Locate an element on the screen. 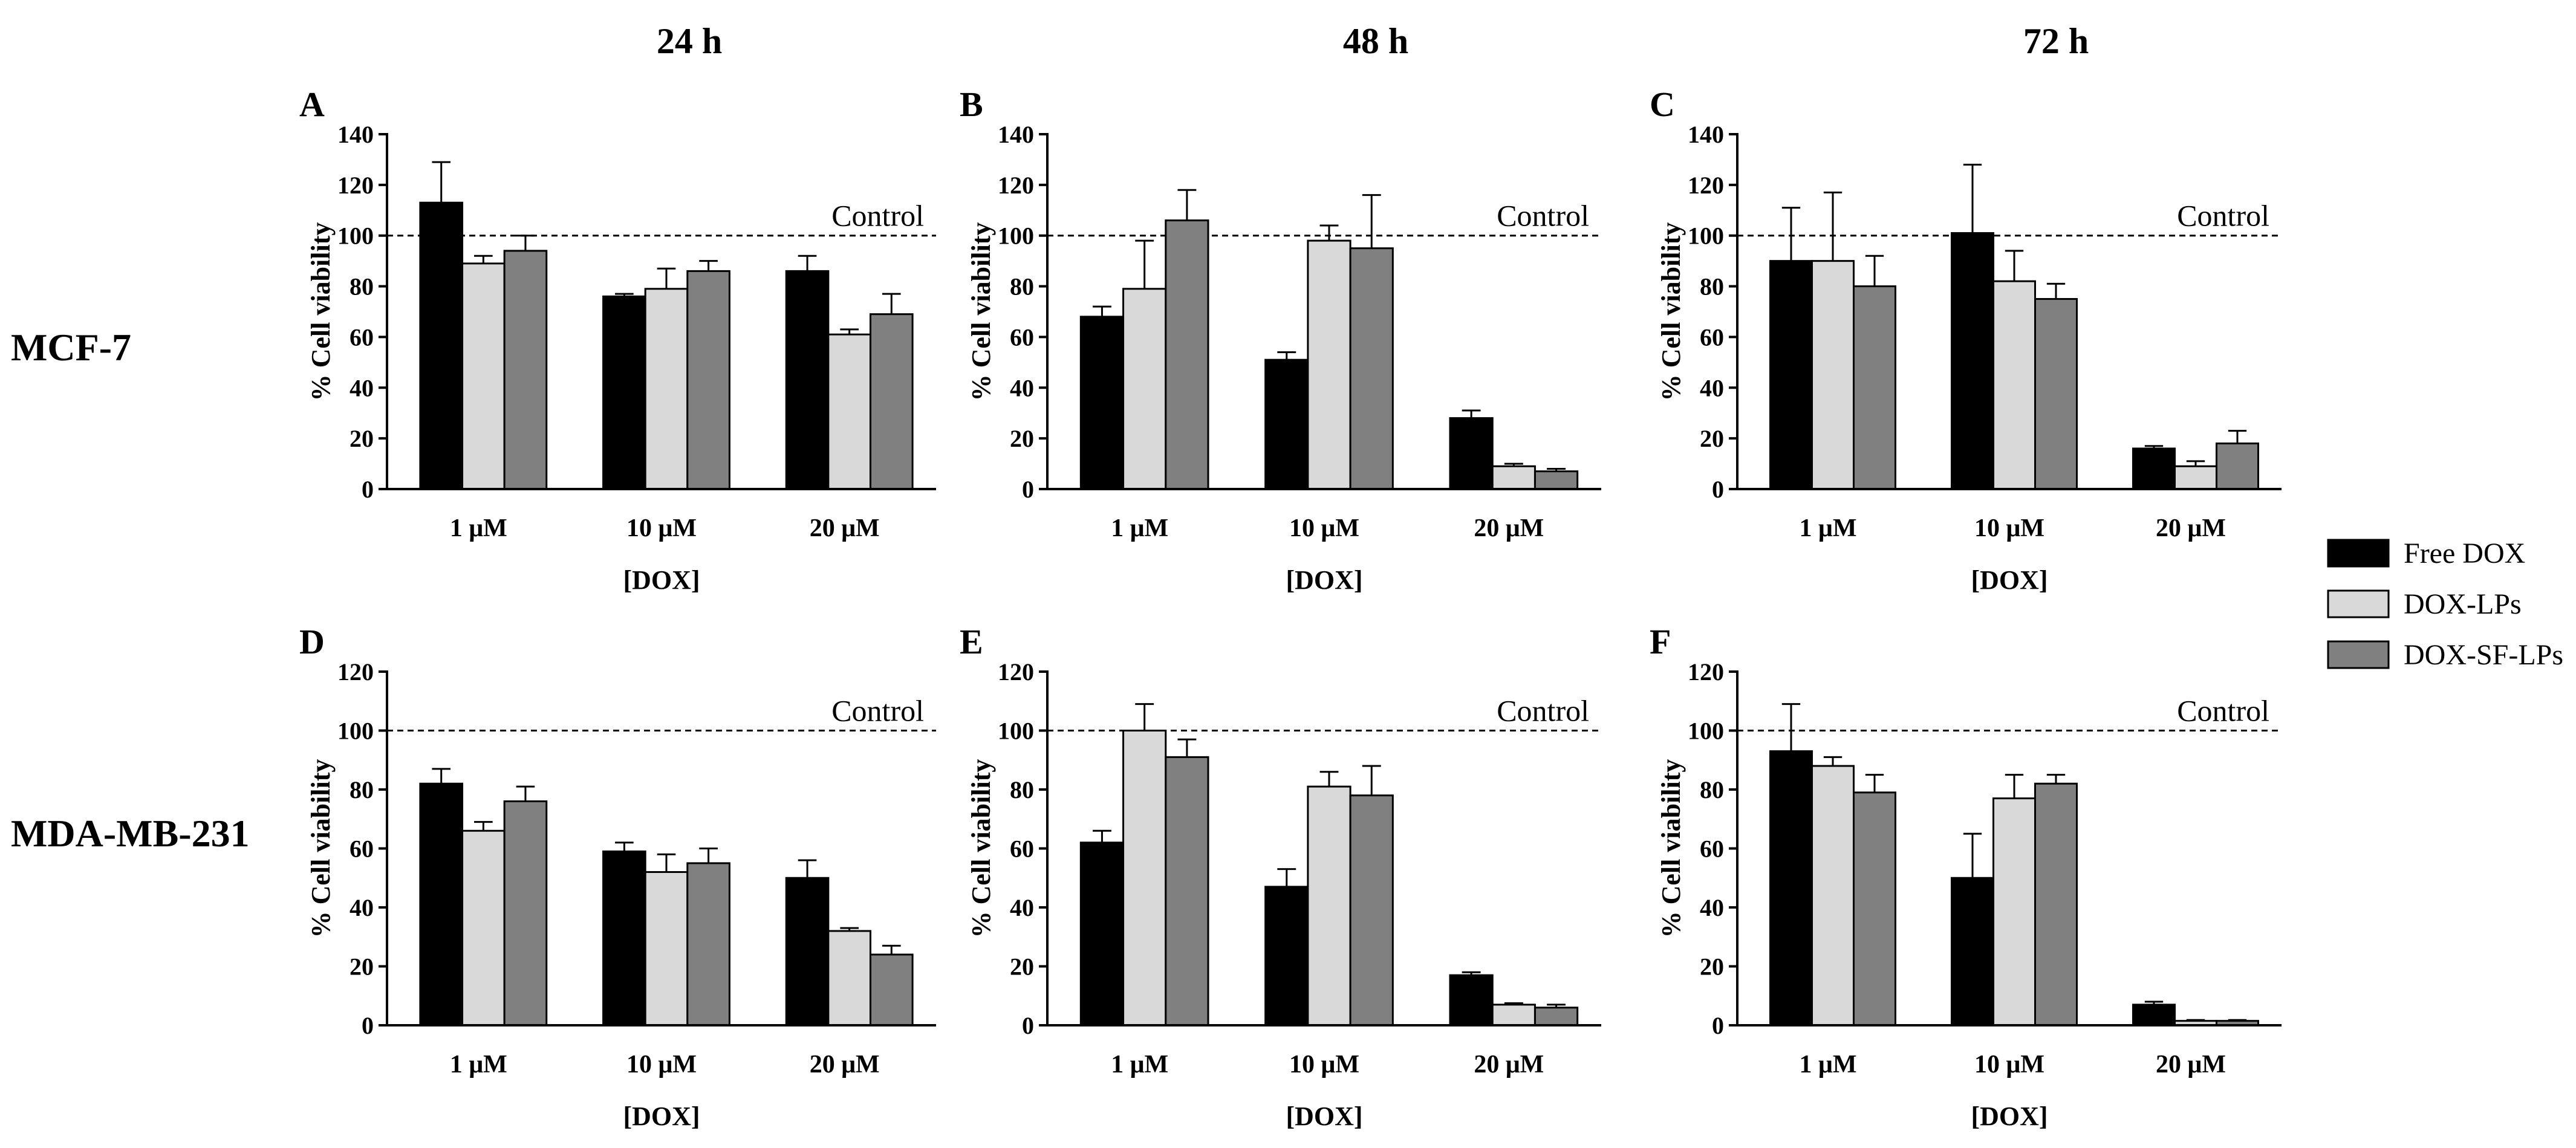  column-headers: 24 h 48 h 72 h is located at coordinates (1373, 41).